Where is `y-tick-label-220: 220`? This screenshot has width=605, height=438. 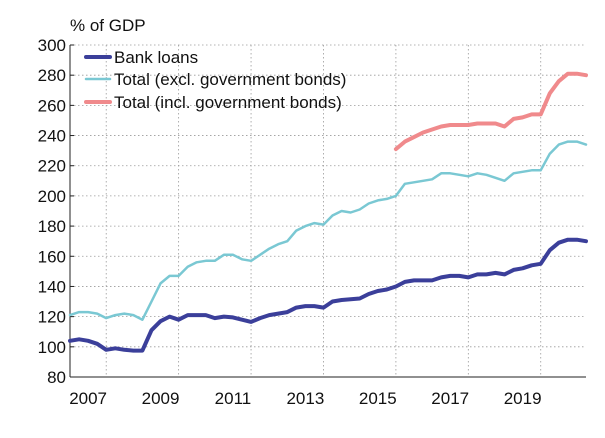 y-tick-label-220: 220 is located at coordinates (52, 166).